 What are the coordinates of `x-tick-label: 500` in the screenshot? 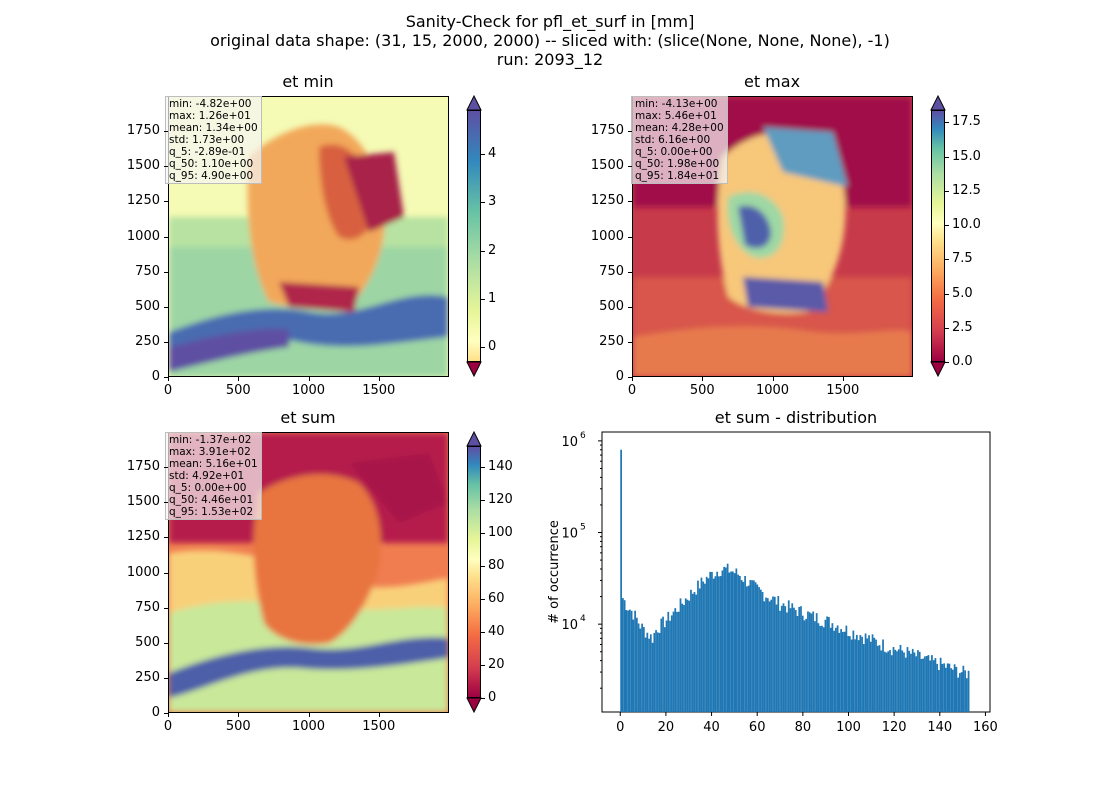 It's located at (238, 726).